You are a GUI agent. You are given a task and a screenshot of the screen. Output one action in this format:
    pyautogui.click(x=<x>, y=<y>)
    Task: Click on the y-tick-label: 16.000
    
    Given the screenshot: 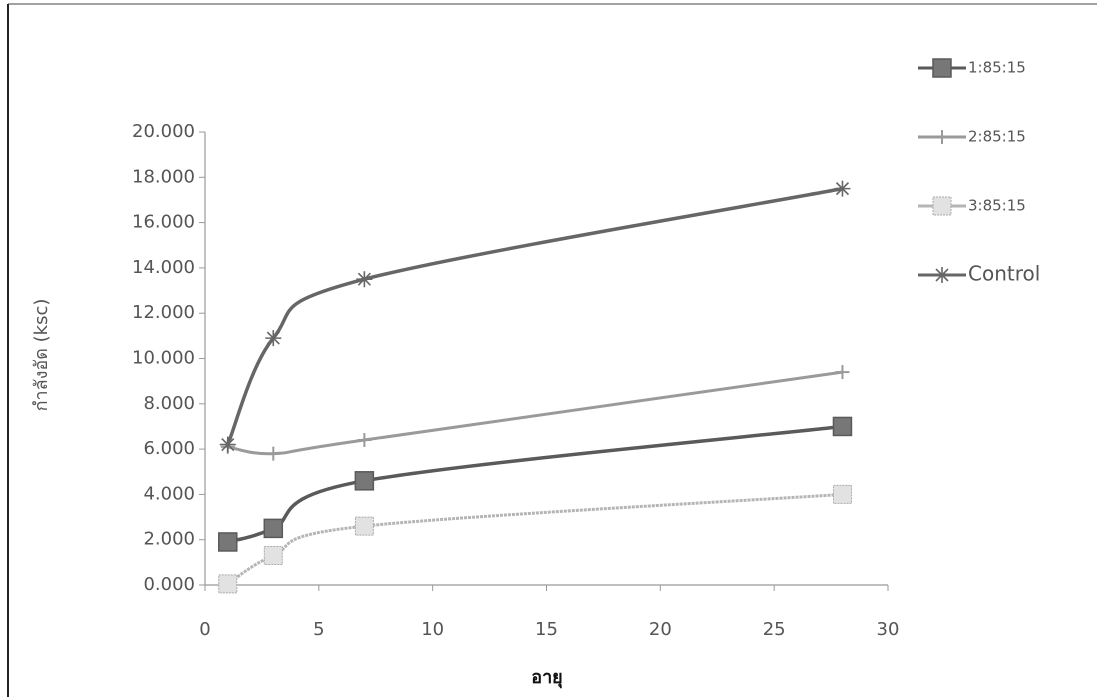 What is the action you would take?
    pyautogui.click(x=163, y=222)
    